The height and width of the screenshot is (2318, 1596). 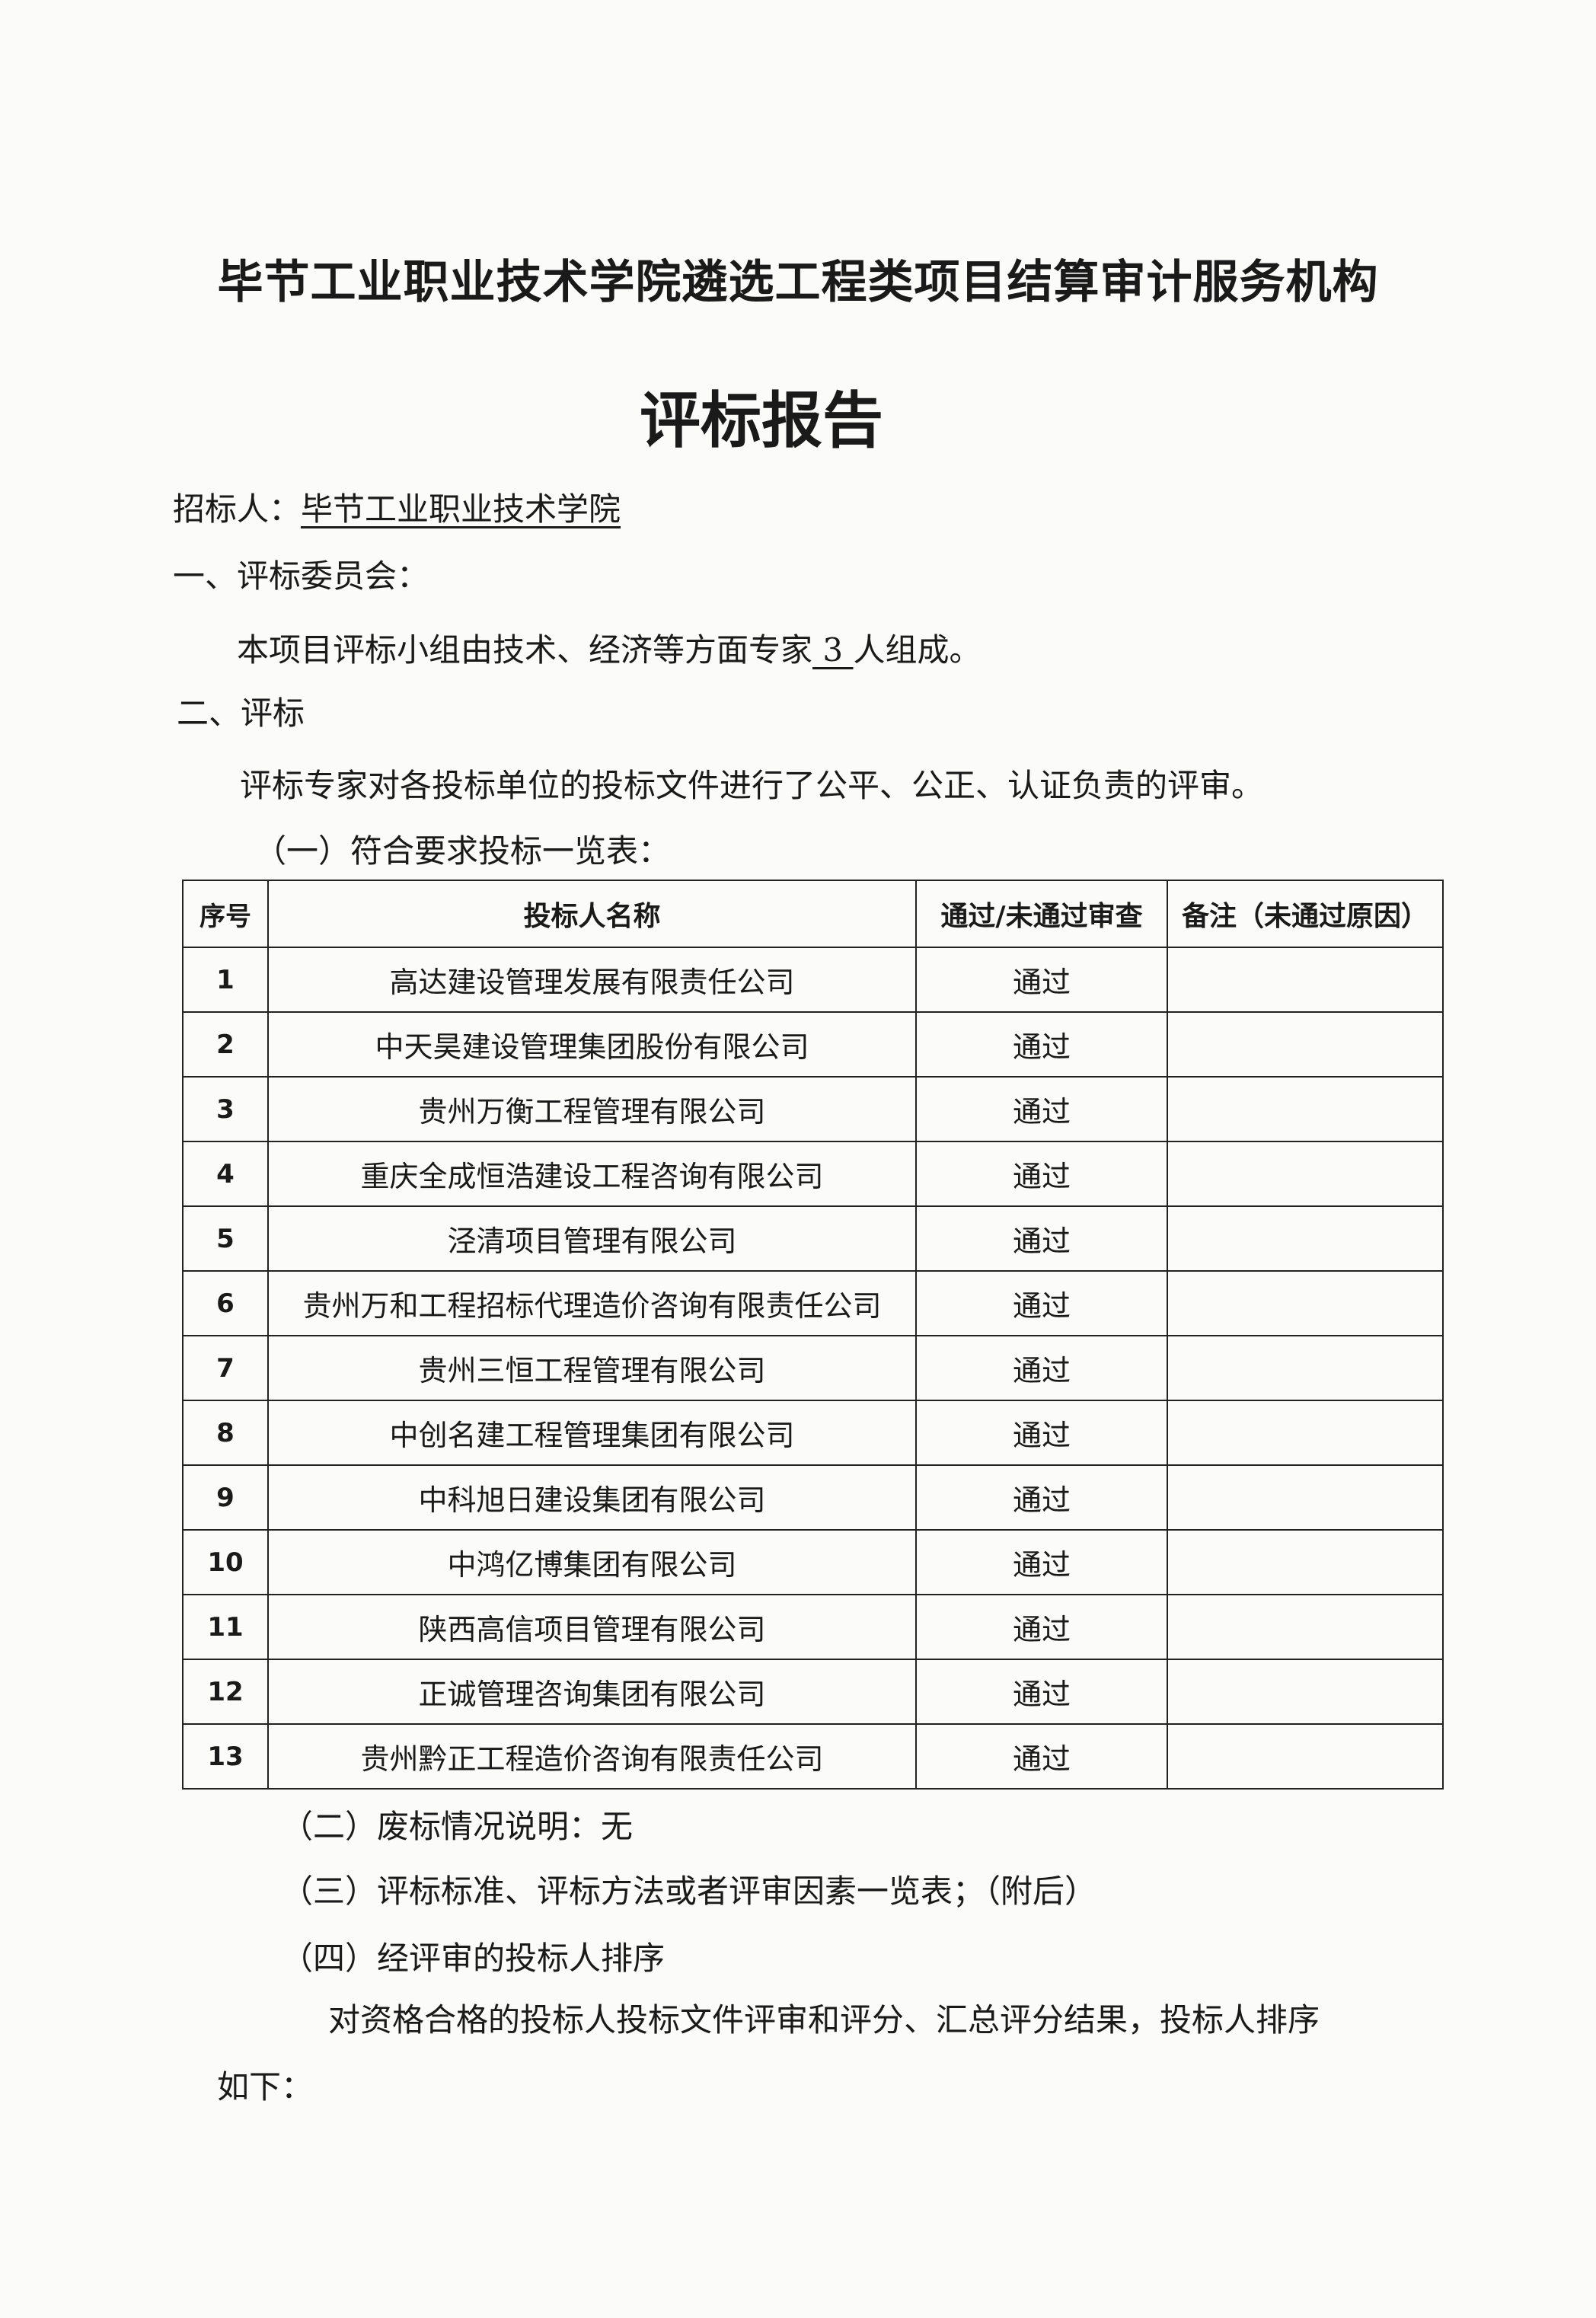 What do you see at coordinates (241, 713) in the screenshot?
I see `section-2-heading: 二、评标` at bounding box center [241, 713].